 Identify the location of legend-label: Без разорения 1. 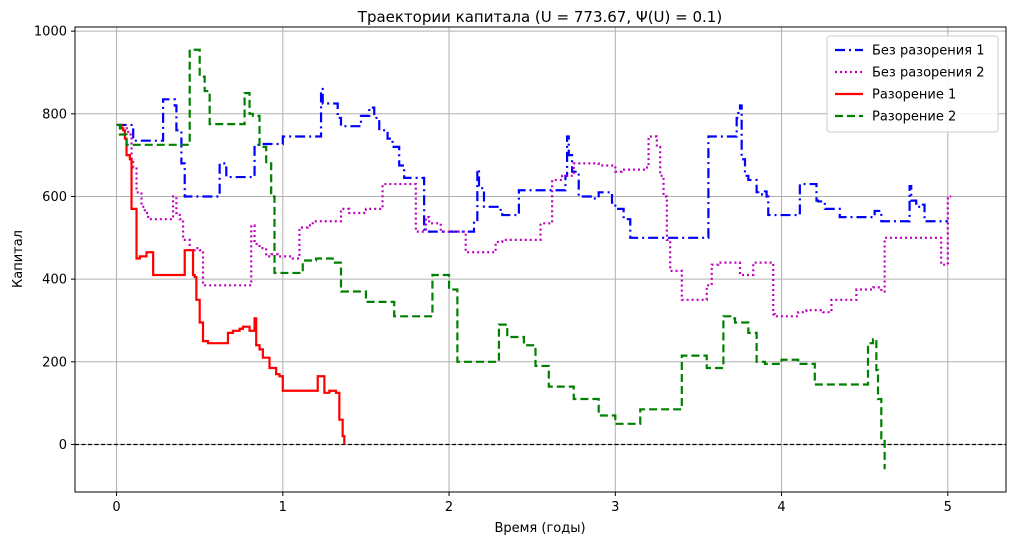
(928, 51).